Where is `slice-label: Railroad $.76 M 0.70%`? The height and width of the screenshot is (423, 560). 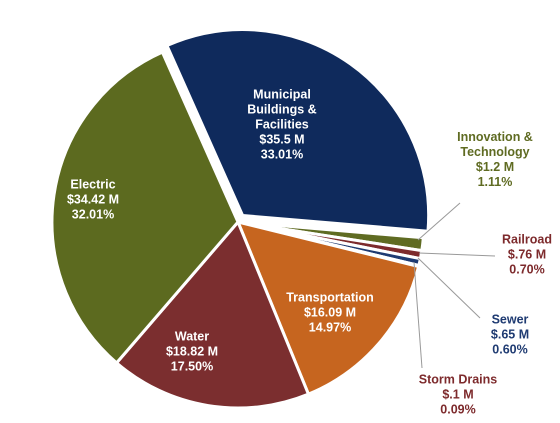
slice-label: Railroad $.76 M 0.70% is located at coordinates (523, 255).